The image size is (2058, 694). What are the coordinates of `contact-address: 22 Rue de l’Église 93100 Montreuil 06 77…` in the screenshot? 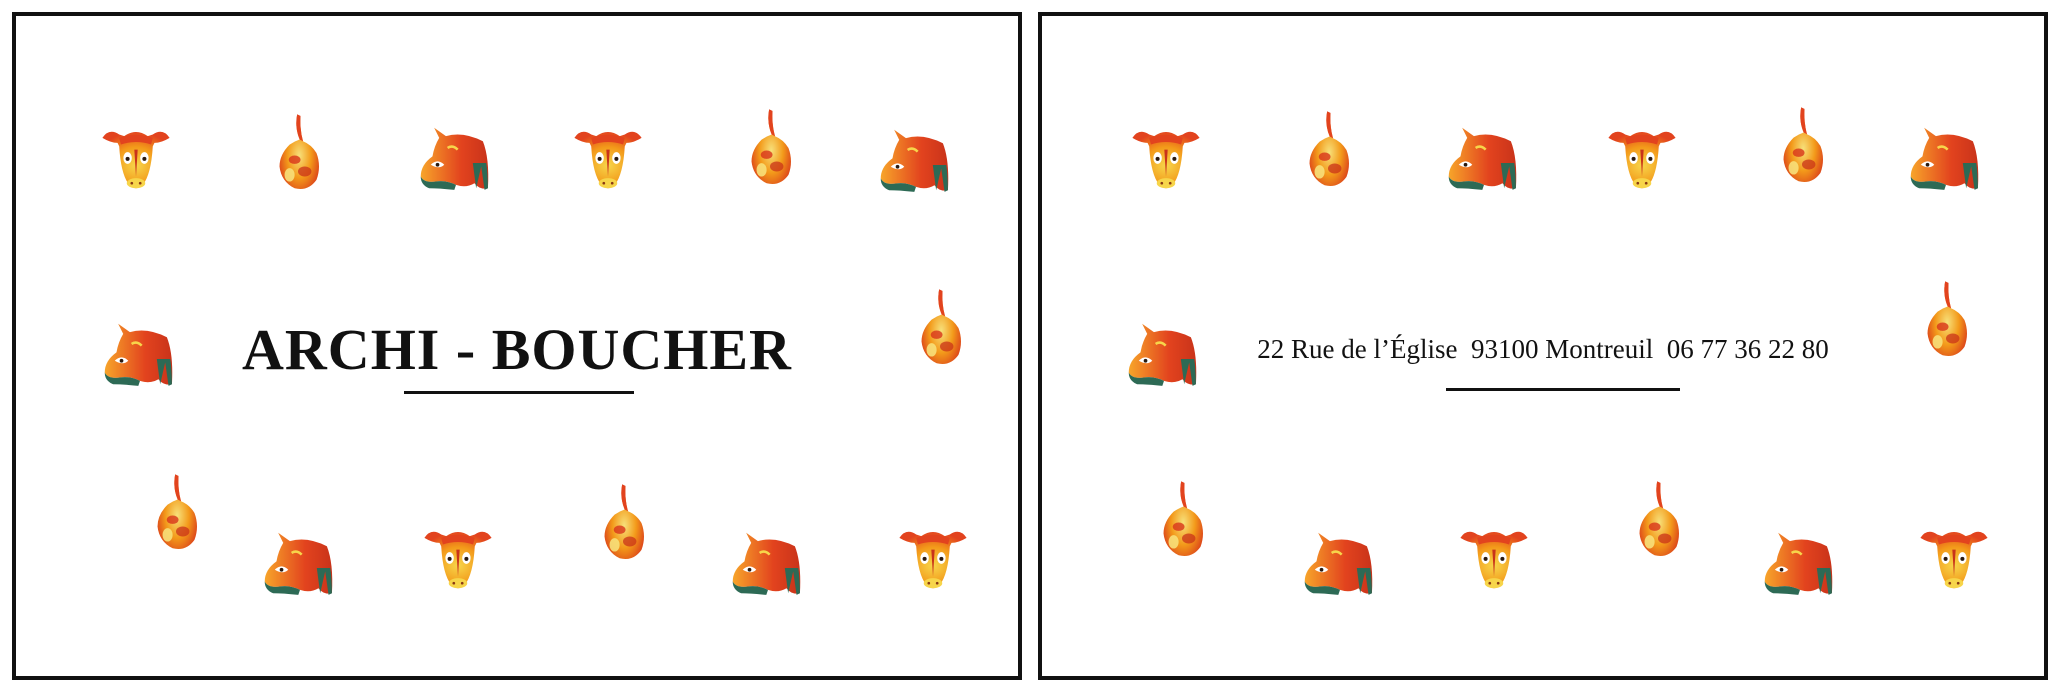 It's located at (1543, 349).